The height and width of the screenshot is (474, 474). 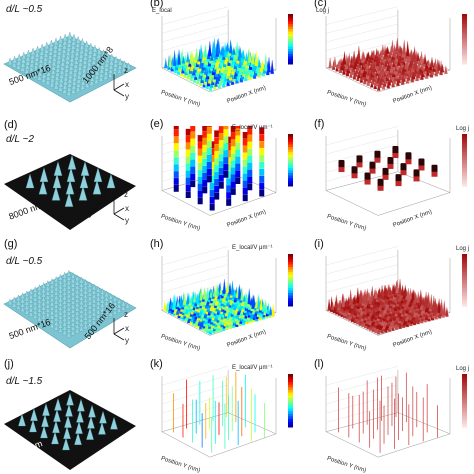 I want to click on axis-z-label: z, so click(x=126, y=194).